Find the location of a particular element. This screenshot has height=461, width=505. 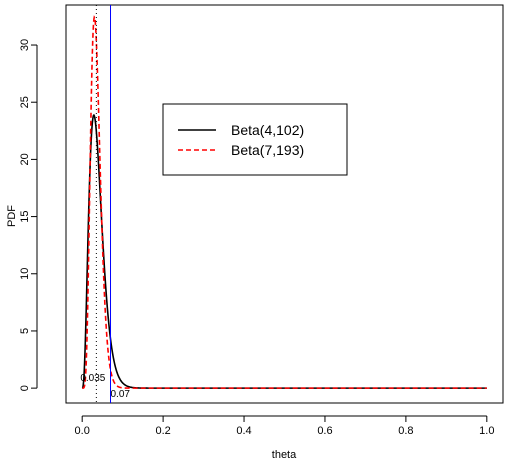

x-axis-title: theta is located at coordinates (284, 455).